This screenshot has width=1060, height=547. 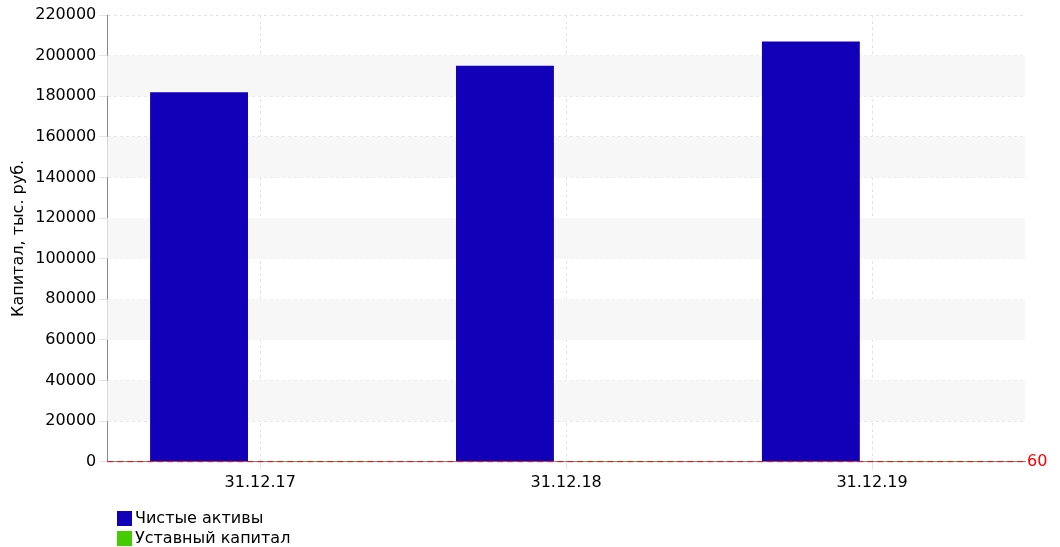 I want to click on y-tick-label: 160000, so click(x=66, y=136).